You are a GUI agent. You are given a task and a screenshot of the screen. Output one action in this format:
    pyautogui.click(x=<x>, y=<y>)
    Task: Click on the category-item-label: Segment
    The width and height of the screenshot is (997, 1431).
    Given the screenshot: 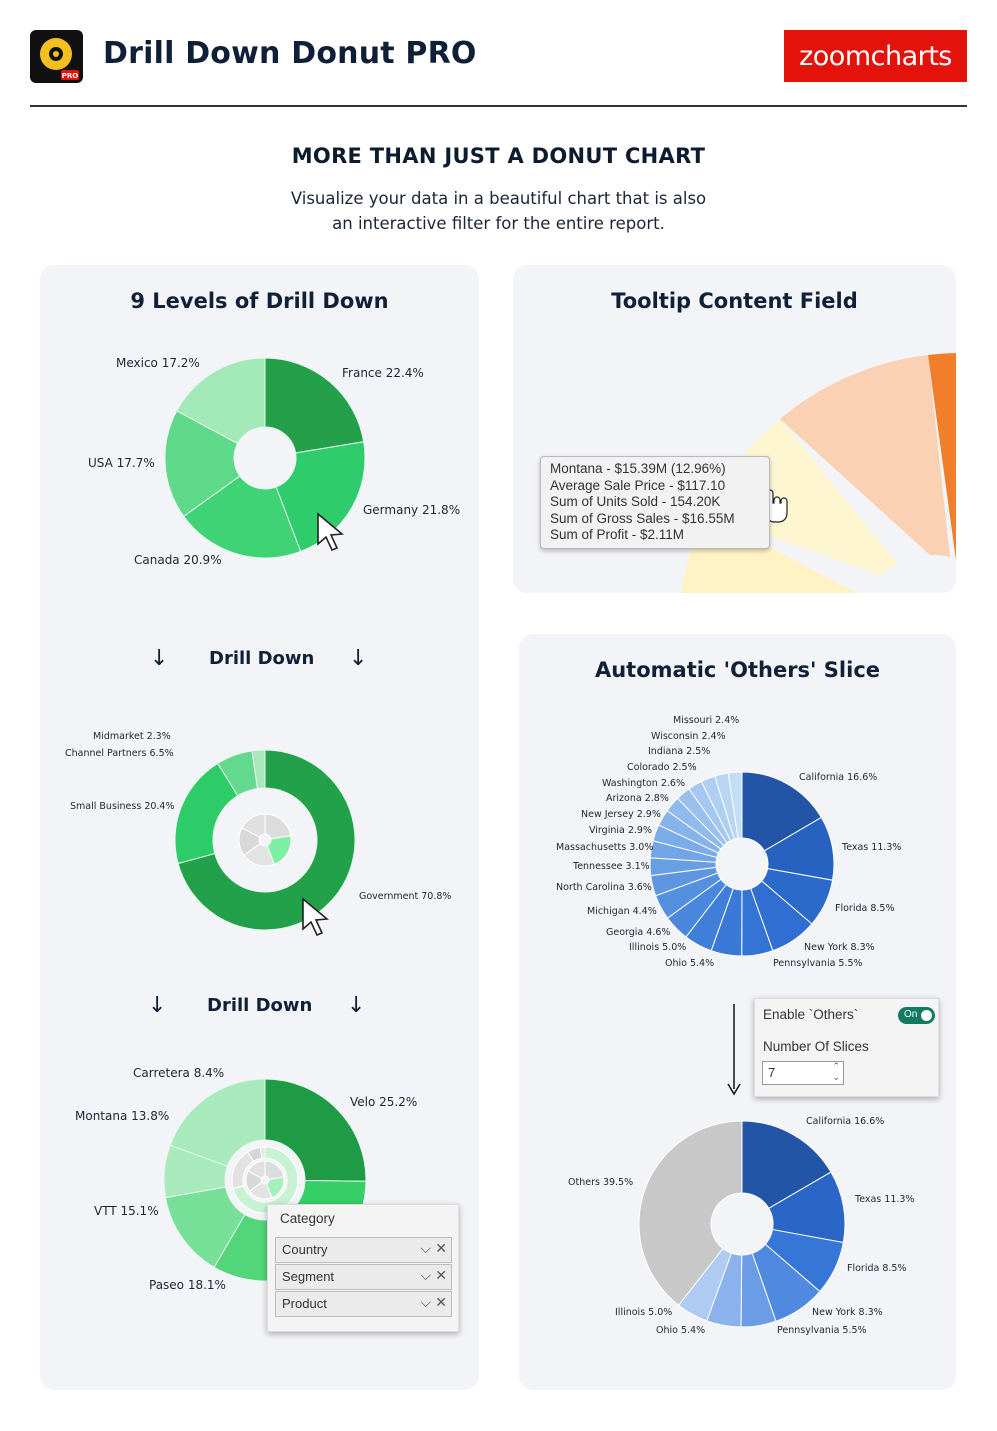 What is the action you would take?
    pyautogui.click(x=308, y=1276)
    